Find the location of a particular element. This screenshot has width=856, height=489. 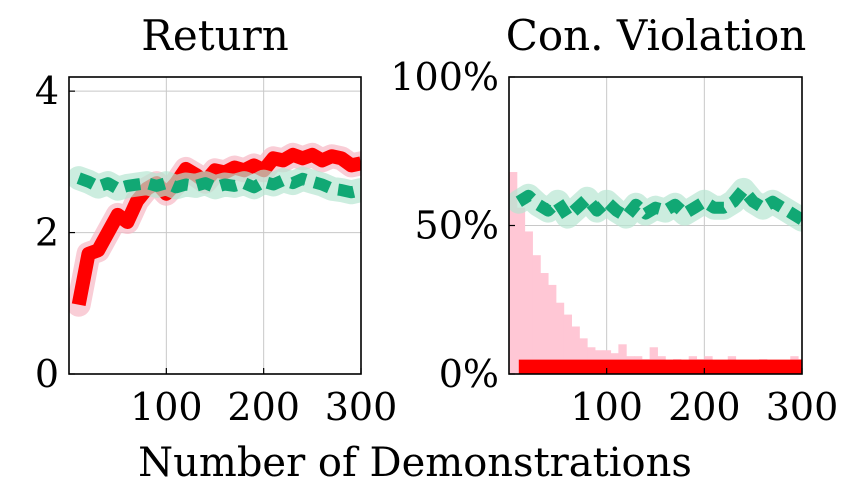

shared-x-axis-label: Number of Demonstrations is located at coordinates (415, 463).